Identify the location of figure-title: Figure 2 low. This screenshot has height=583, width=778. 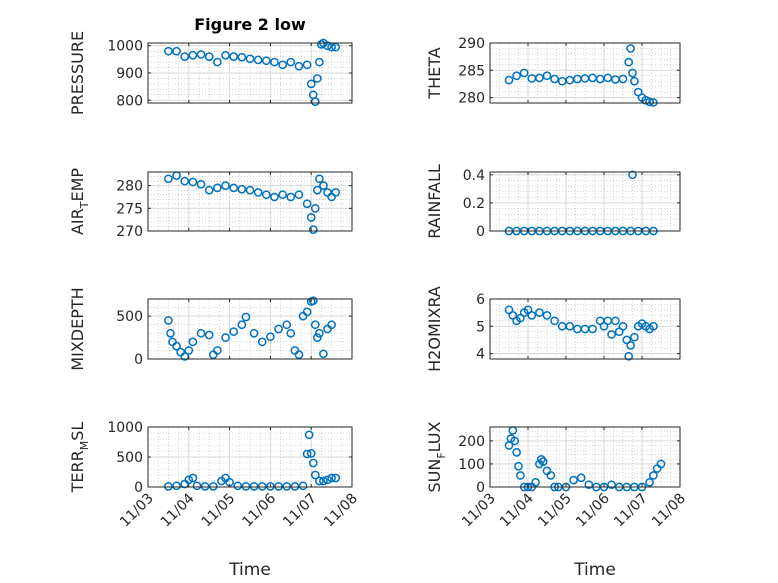
(250, 24).